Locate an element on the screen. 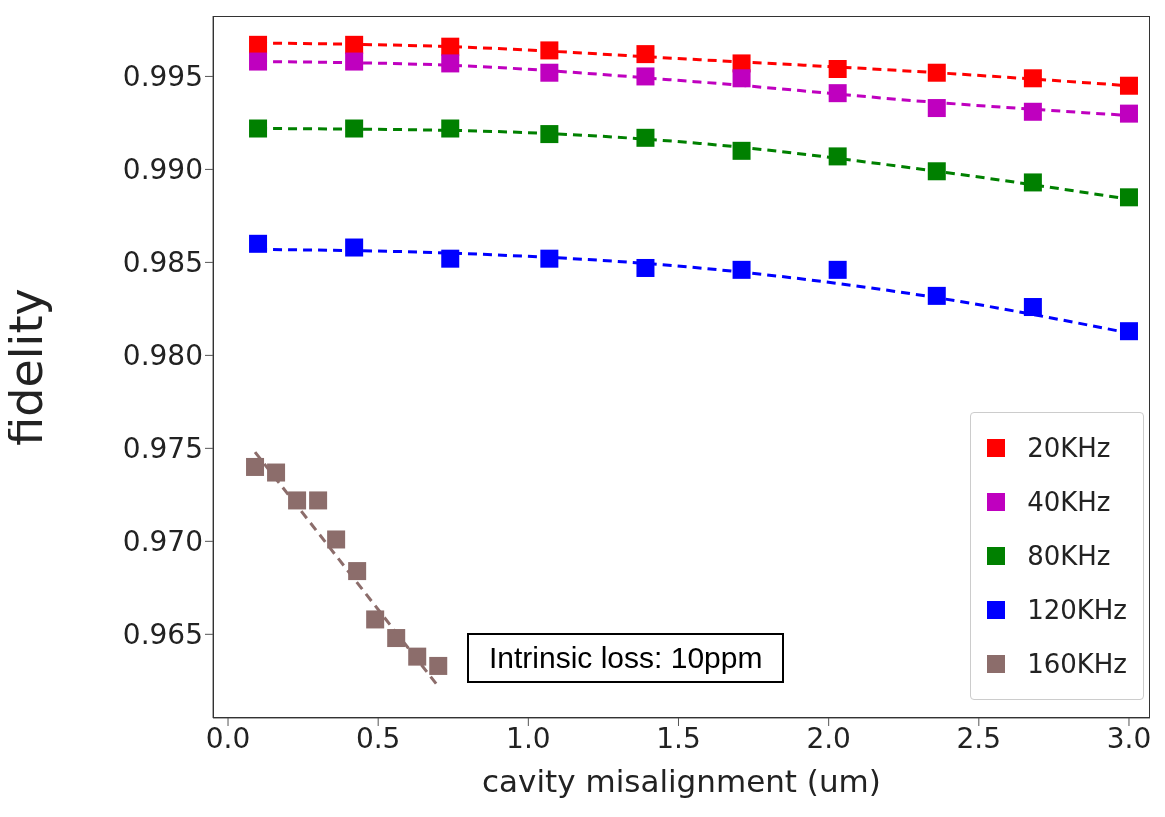  y-axis-title: fidelity is located at coordinates (27, 367).